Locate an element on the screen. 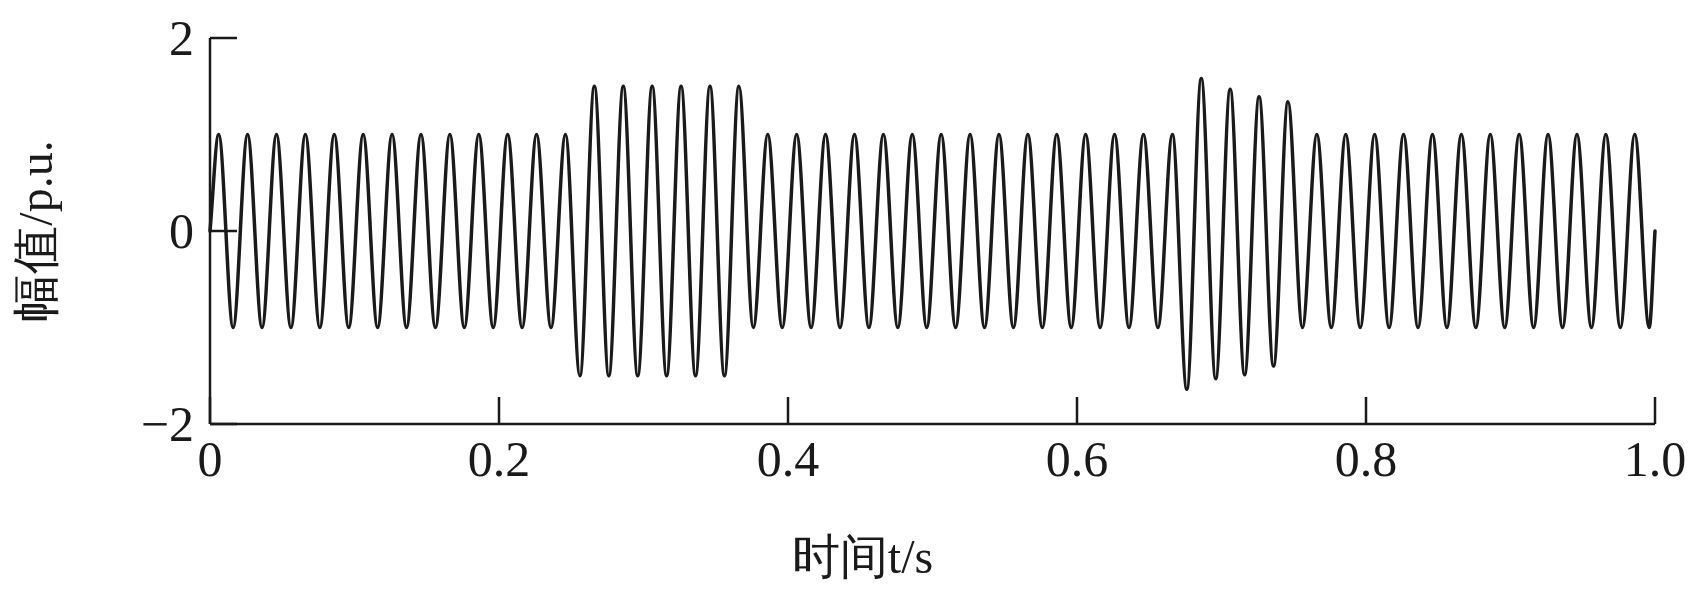 Image resolution: width=1690 pixels, height=603 pixels. x-tick-label: 1.0 is located at coordinates (1655, 459).